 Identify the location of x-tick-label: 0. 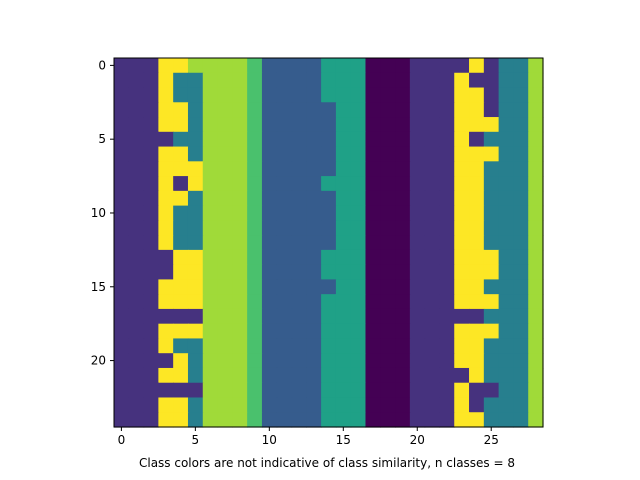
(122, 440).